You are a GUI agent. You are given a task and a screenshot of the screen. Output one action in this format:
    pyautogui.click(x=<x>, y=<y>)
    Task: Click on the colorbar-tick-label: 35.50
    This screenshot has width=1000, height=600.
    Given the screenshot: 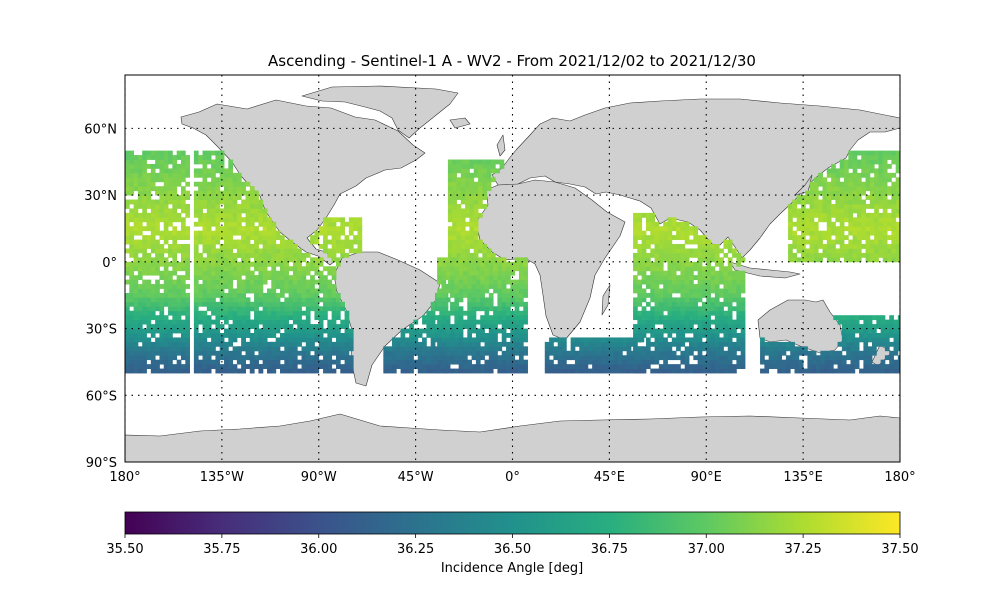 What is the action you would take?
    pyautogui.click(x=124, y=549)
    